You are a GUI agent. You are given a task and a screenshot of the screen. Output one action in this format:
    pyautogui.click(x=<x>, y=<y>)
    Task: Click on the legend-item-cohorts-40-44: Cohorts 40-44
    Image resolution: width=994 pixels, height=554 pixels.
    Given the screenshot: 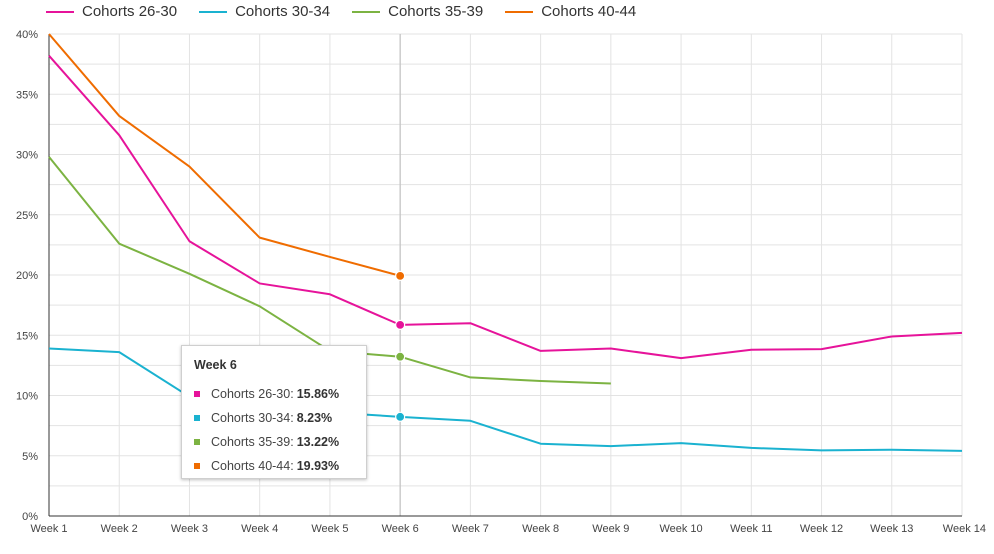 What is the action you would take?
    pyautogui.click(x=570, y=11)
    